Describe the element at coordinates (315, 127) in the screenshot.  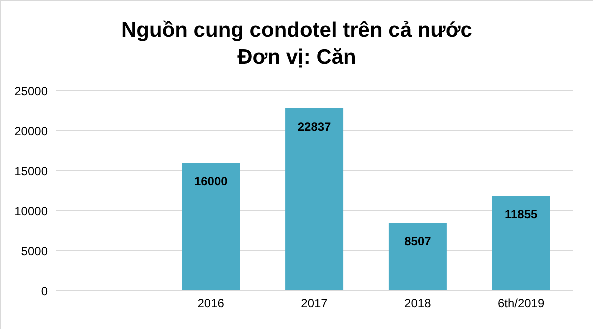
I see `data-label: 22837` at that location.